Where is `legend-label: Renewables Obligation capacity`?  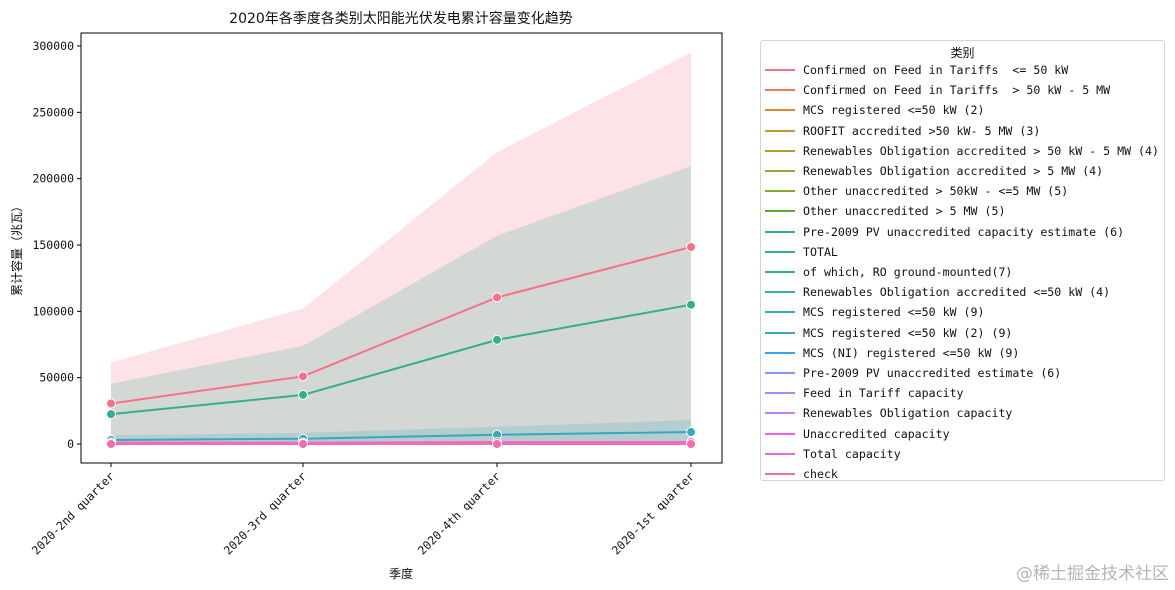
legend-label: Renewables Obligation capacity is located at coordinates (908, 413).